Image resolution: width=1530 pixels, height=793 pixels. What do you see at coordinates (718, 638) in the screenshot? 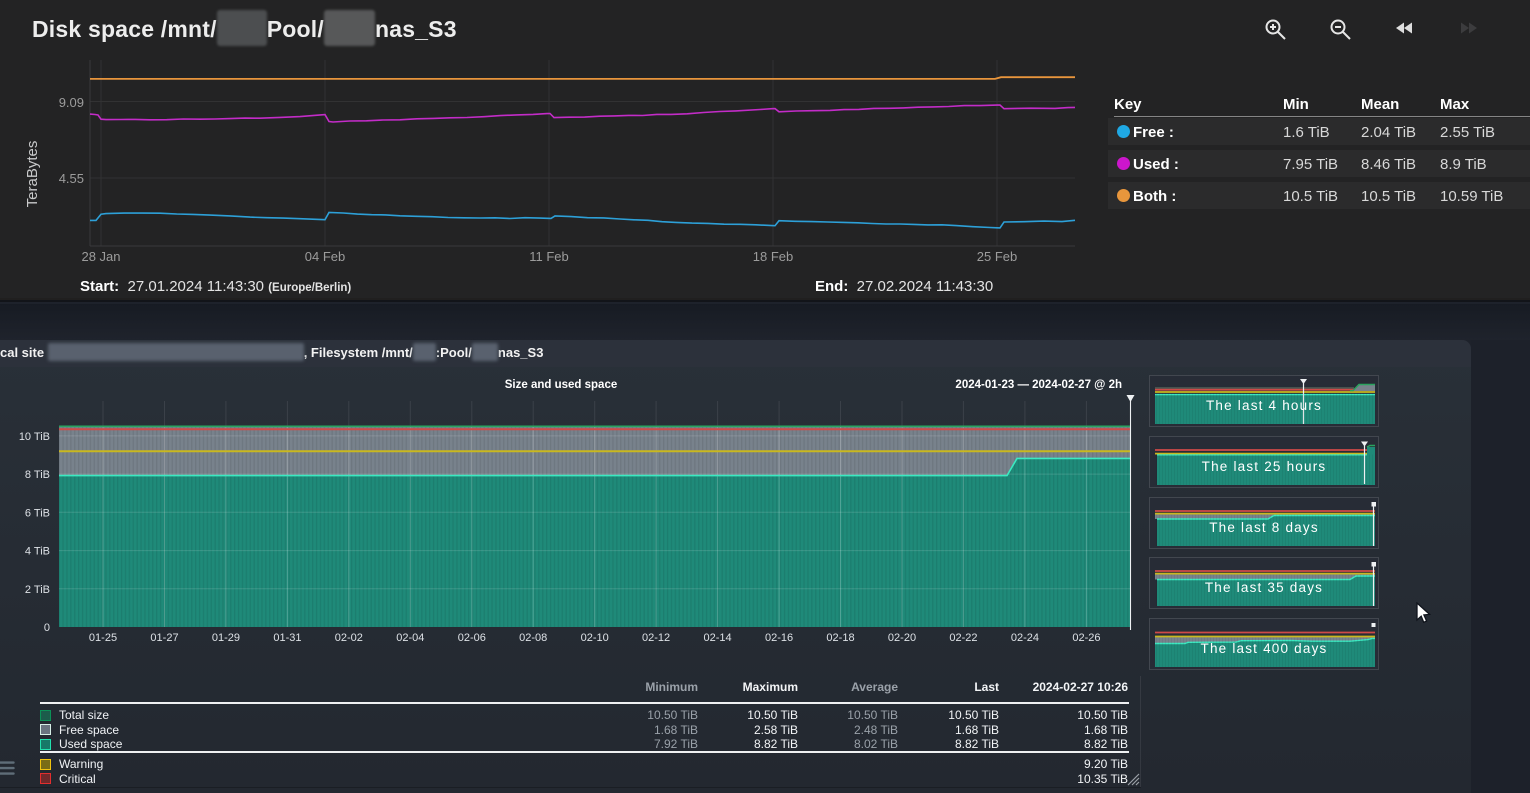
I see `svg-text: 02-14` at bounding box center [718, 638].